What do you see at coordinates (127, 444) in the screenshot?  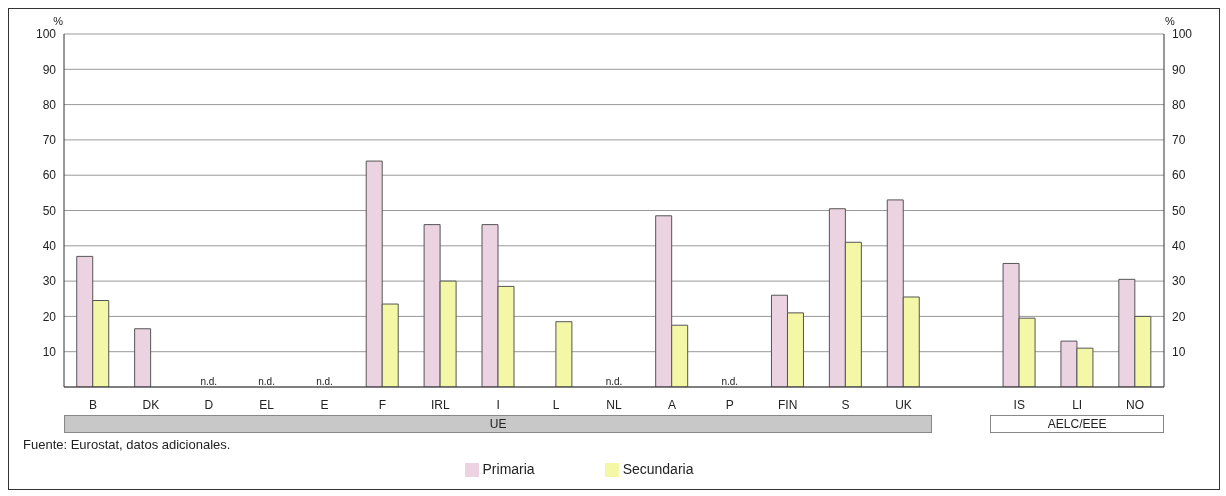 I see `source-note: Fuente: Eurostat, datos adicionales.` at bounding box center [127, 444].